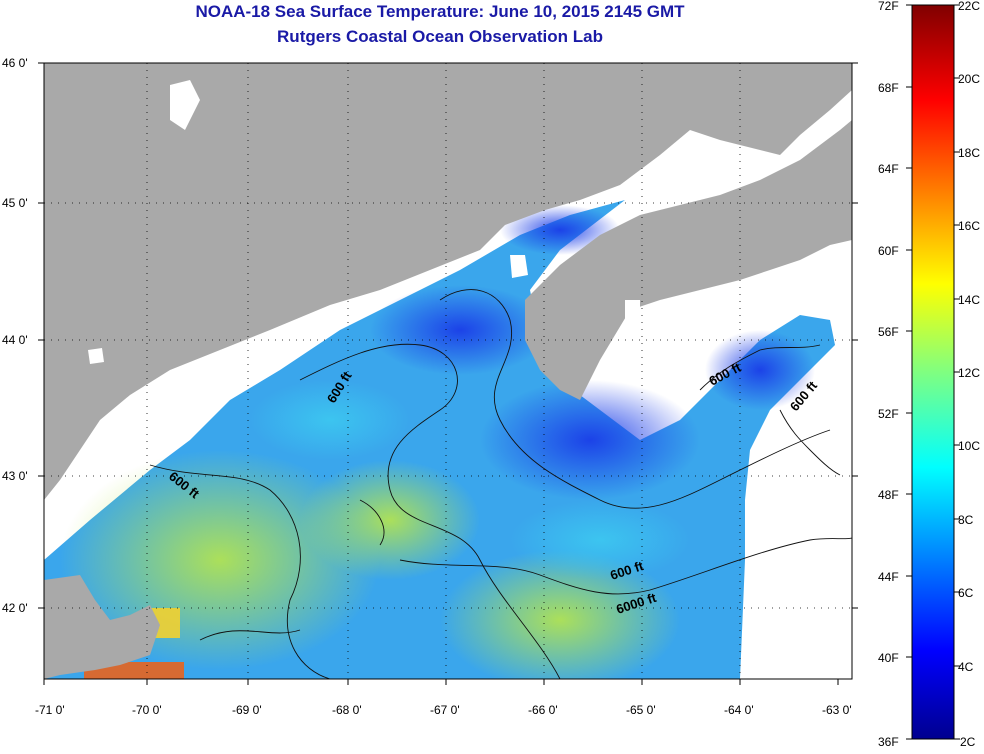  What do you see at coordinates (15, 63) in the screenshot?
I see `lat-label: 46 0'` at bounding box center [15, 63].